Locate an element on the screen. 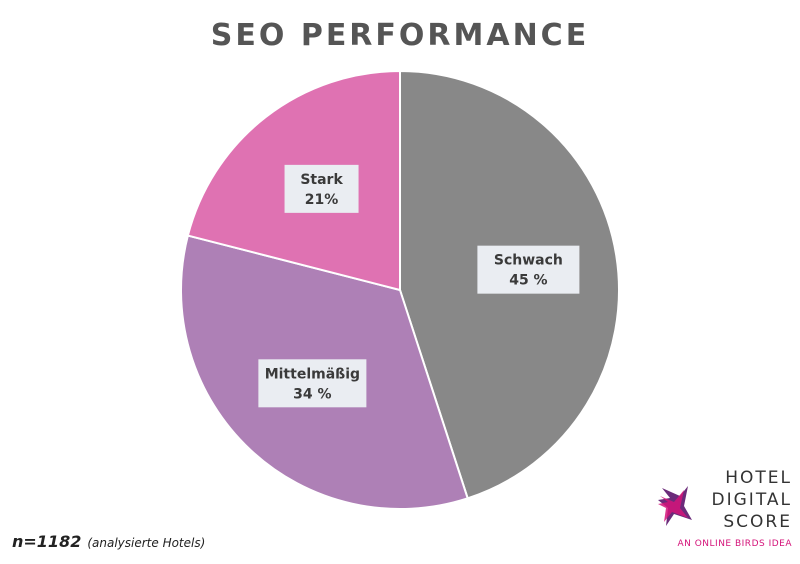  sample-size: n=1182 is located at coordinates (47, 541).